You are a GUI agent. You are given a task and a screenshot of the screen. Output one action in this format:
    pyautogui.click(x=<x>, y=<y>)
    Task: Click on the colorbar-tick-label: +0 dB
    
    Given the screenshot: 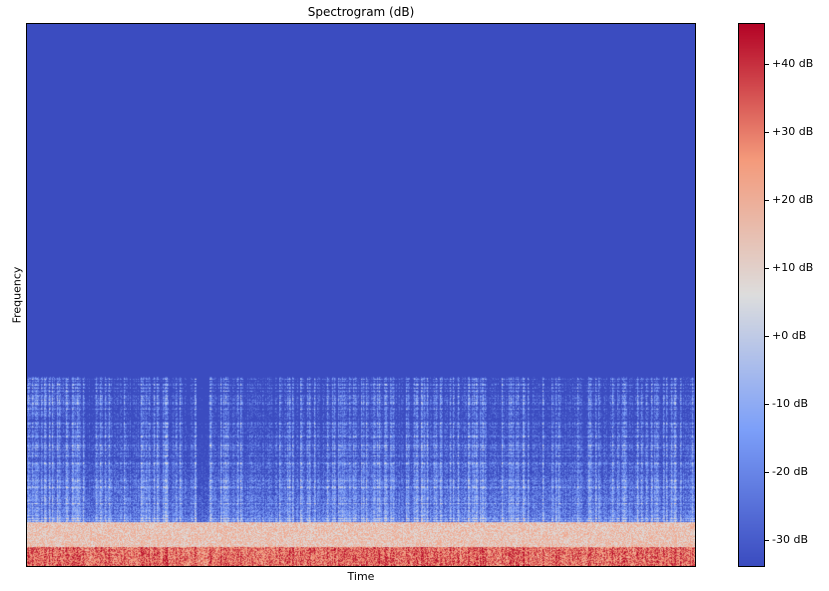 What is the action you would take?
    pyautogui.click(x=789, y=335)
    